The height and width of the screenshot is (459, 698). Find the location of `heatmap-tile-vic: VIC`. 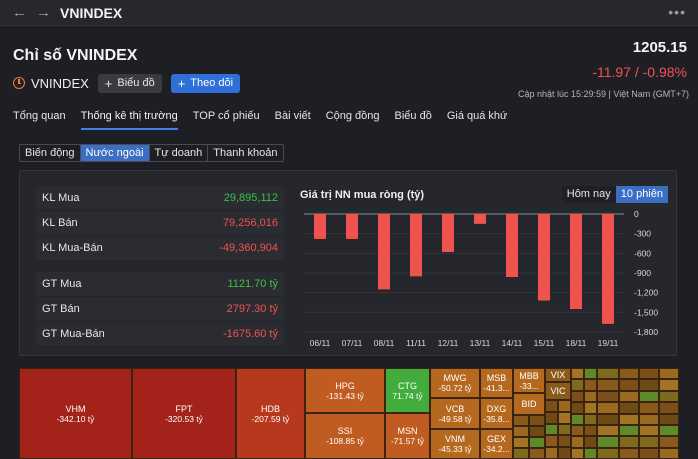

heatmap-tile-vic: VIC is located at coordinates (558, 391).